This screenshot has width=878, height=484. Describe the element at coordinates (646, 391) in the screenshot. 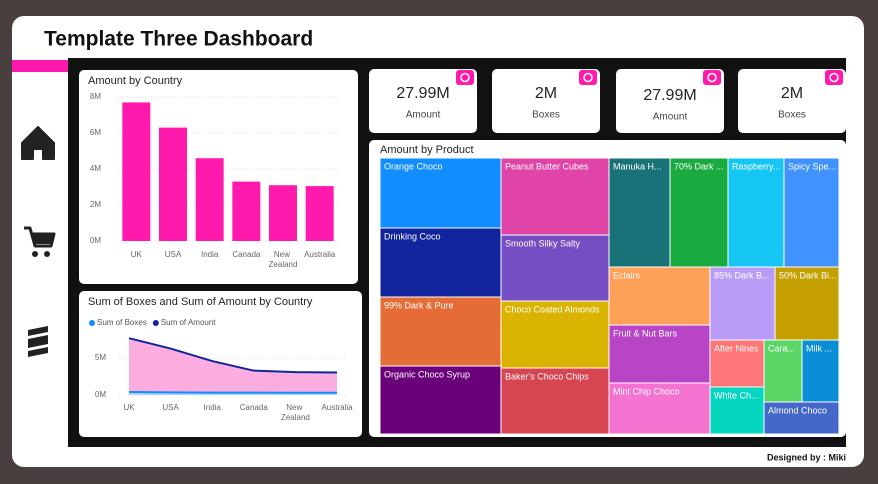

I see `treemap-label: Mint Chip Choco` at that location.